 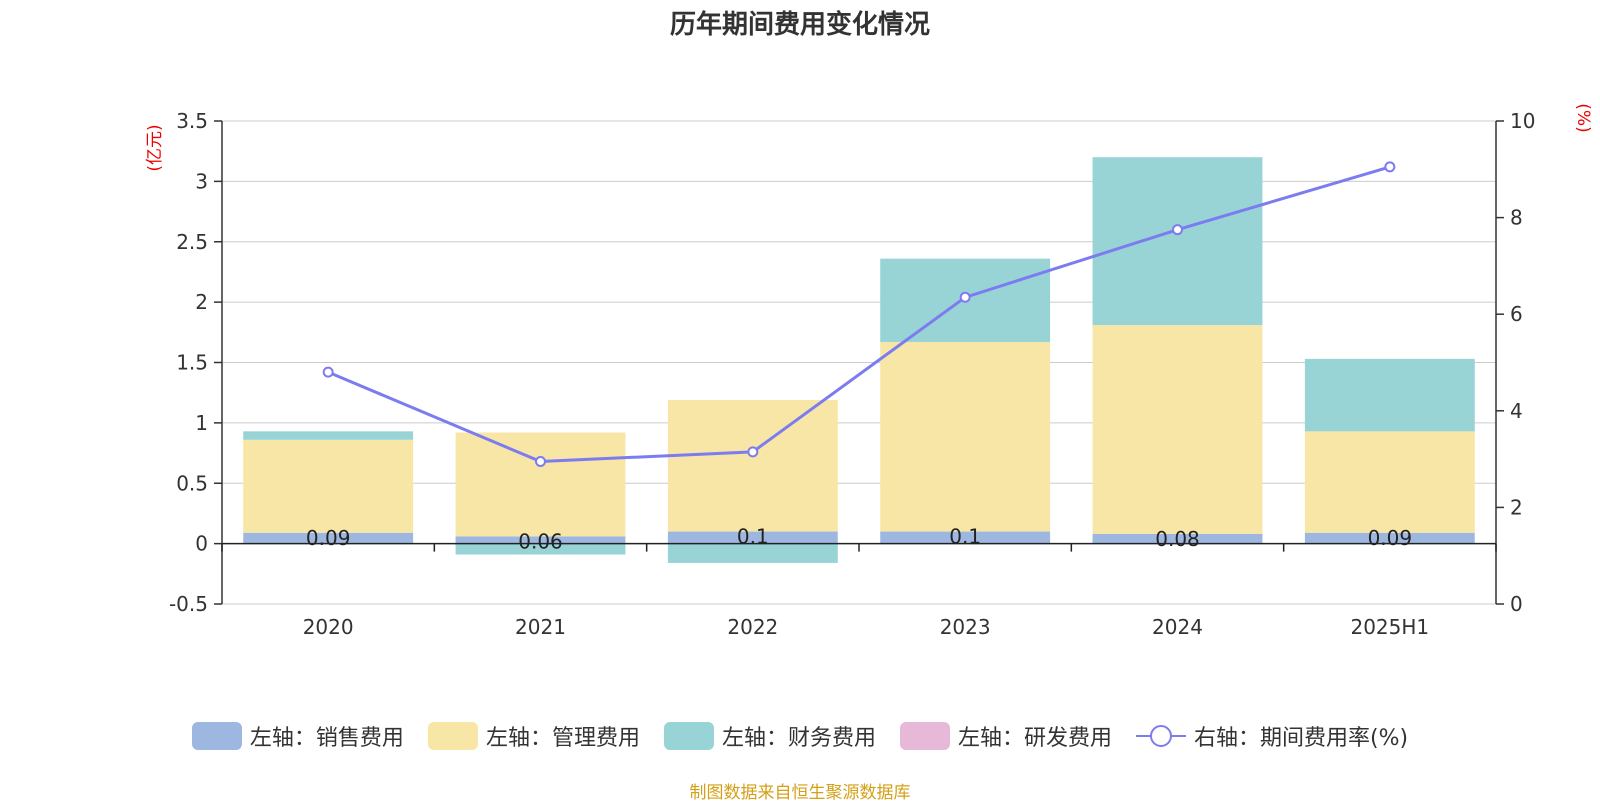 I want to click on left-axis-tick-label: 1.5, so click(x=192, y=363).